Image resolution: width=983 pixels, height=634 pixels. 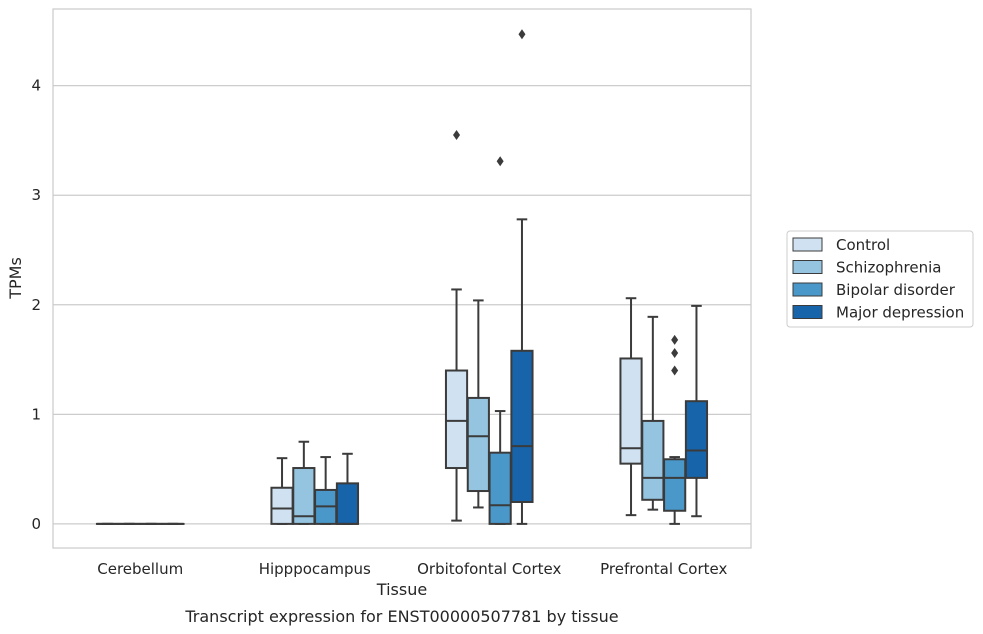 I want to click on legend-label: Major depression, so click(x=900, y=313).